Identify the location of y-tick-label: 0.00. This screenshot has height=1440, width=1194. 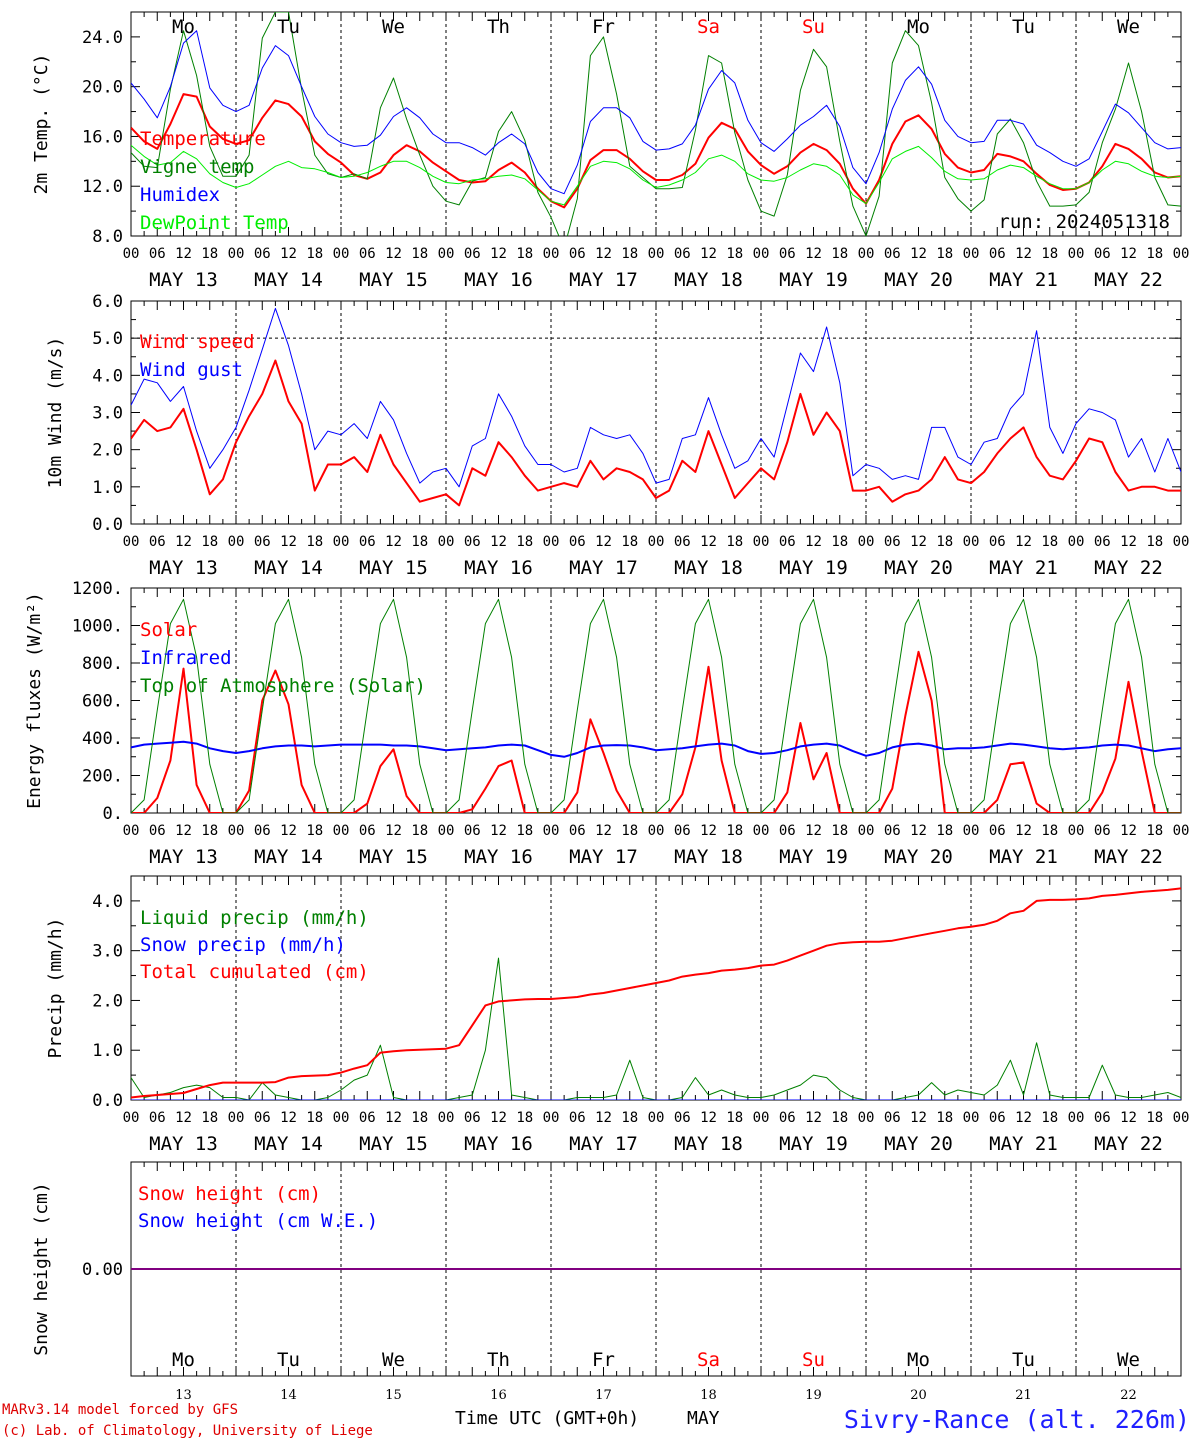
(102, 1270).